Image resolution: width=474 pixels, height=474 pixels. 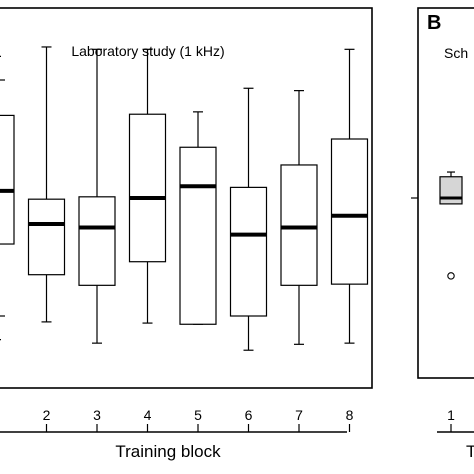 I want to click on panel-b-frame, so click(x=445, y=193).